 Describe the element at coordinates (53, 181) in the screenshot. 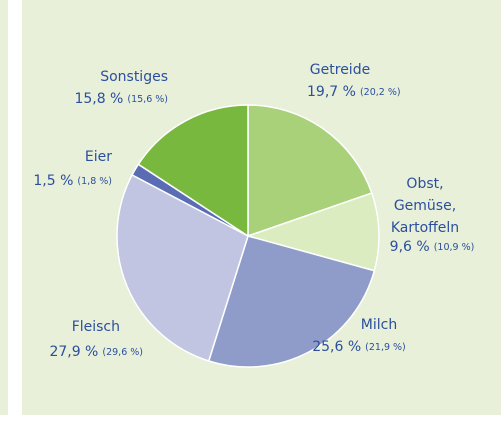

I see `value-main: 1,5 %` at that location.